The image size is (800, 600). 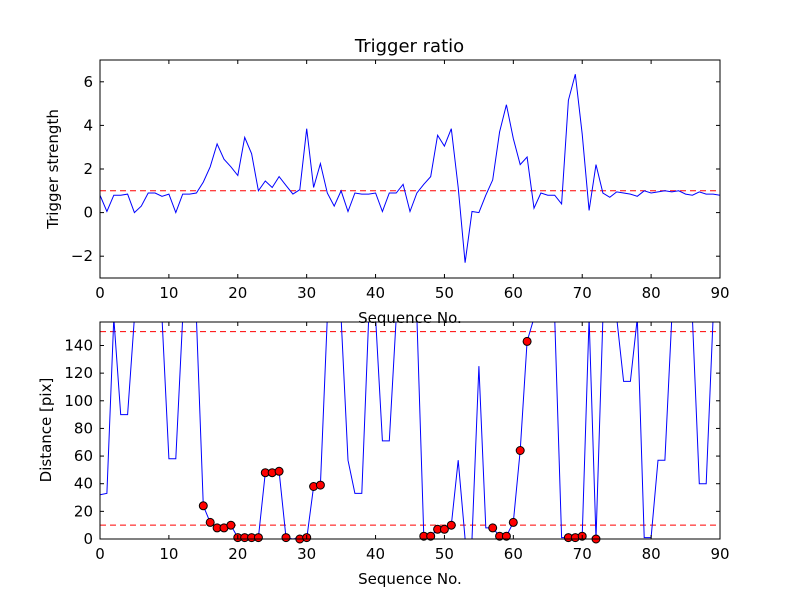 What do you see at coordinates (83, 428) in the screenshot?
I see `y-tick-label: 80` at bounding box center [83, 428].